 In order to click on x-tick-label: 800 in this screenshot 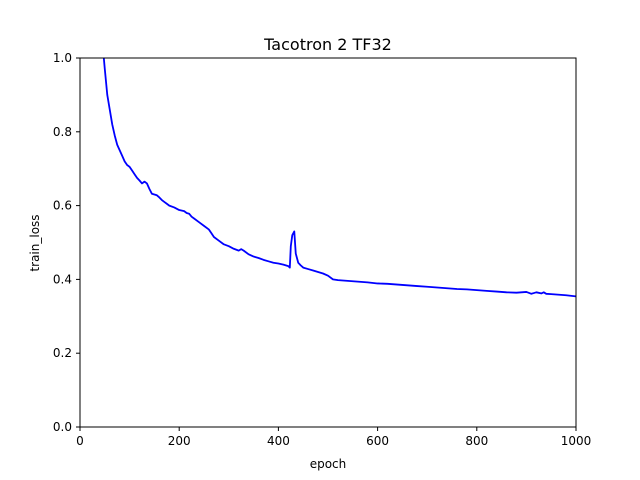, I will do `click(476, 441)`.